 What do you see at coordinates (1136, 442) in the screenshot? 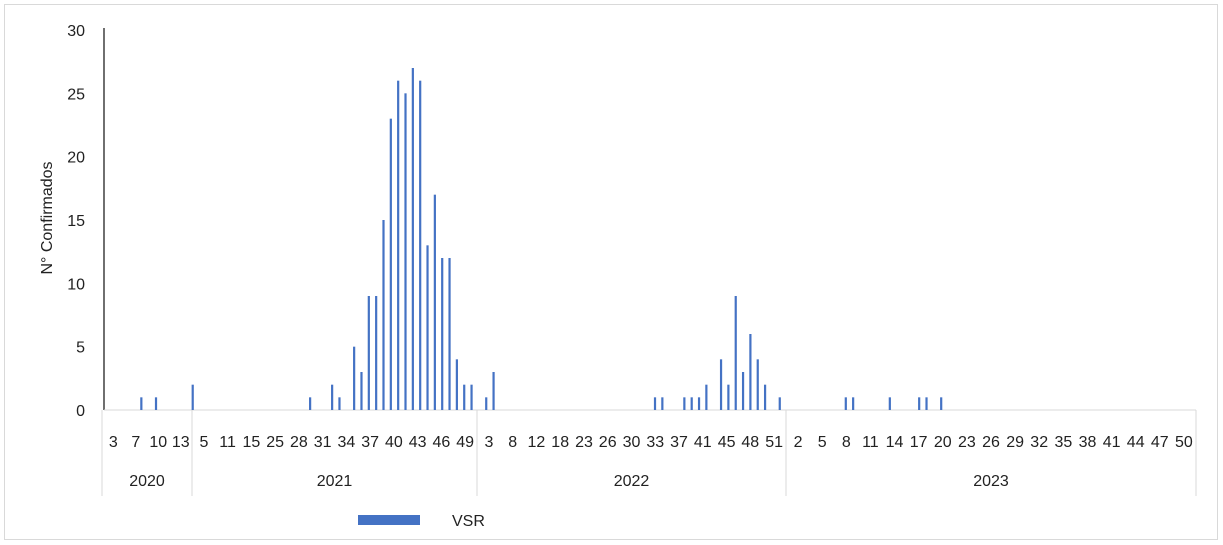
I see `week-tick-label: 44` at bounding box center [1136, 442].